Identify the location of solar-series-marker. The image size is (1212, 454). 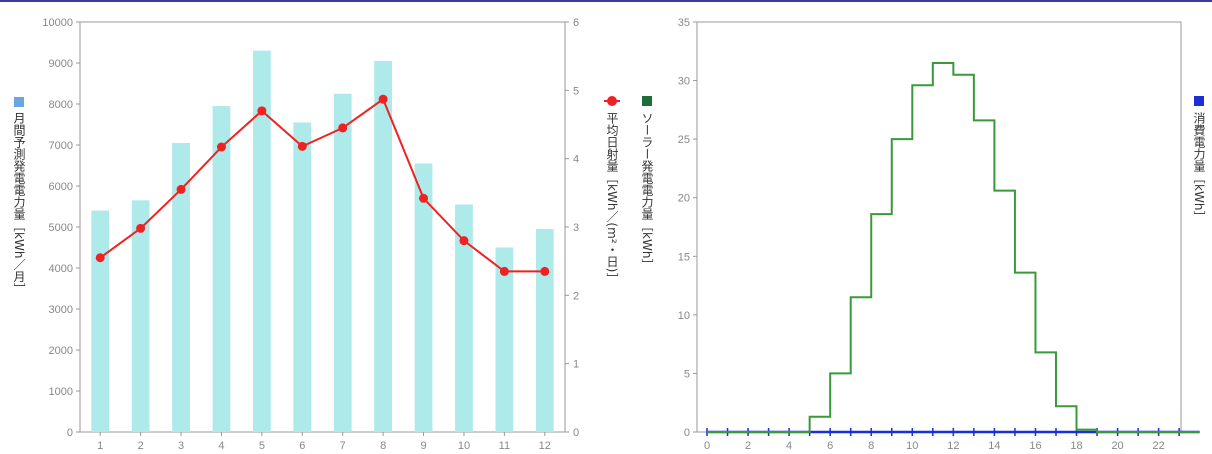
(647, 101).